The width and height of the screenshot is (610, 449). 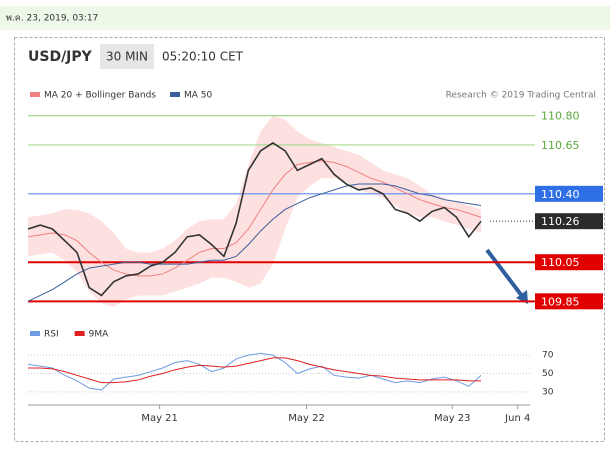 What do you see at coordinates (560, 194) in the screenshot?
I see `level-label: 110.40` at bounding box center [560, 194].